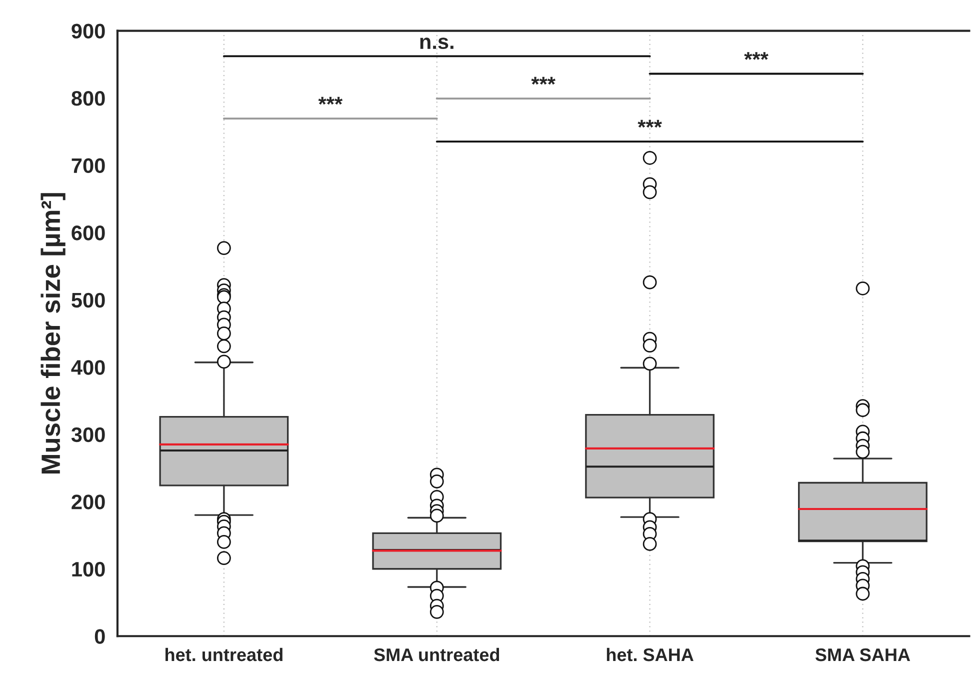 The width and height of the screenshot is (979, 684). What do you see at coordinates (224, 655) in the screenshot?
I see `x-tick-label: het. untreated` at bounding box center [224, 655].